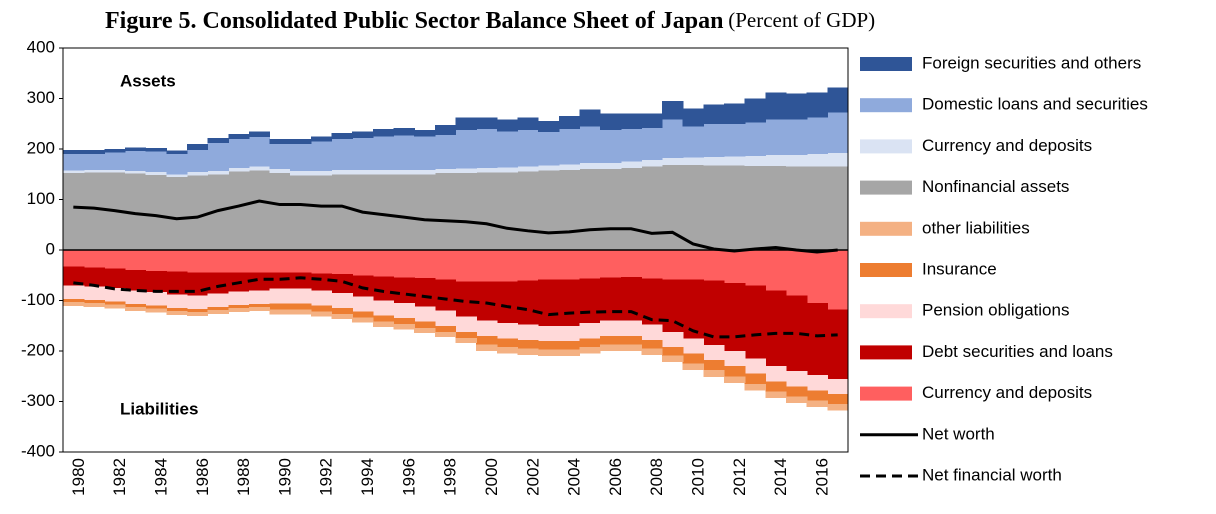 This screenshot has height=514, width=1216. What do you see at coordinates (739, 477) in the screenshot?
I see `x-tick-label: 2012` at bounding box center [739, 477].